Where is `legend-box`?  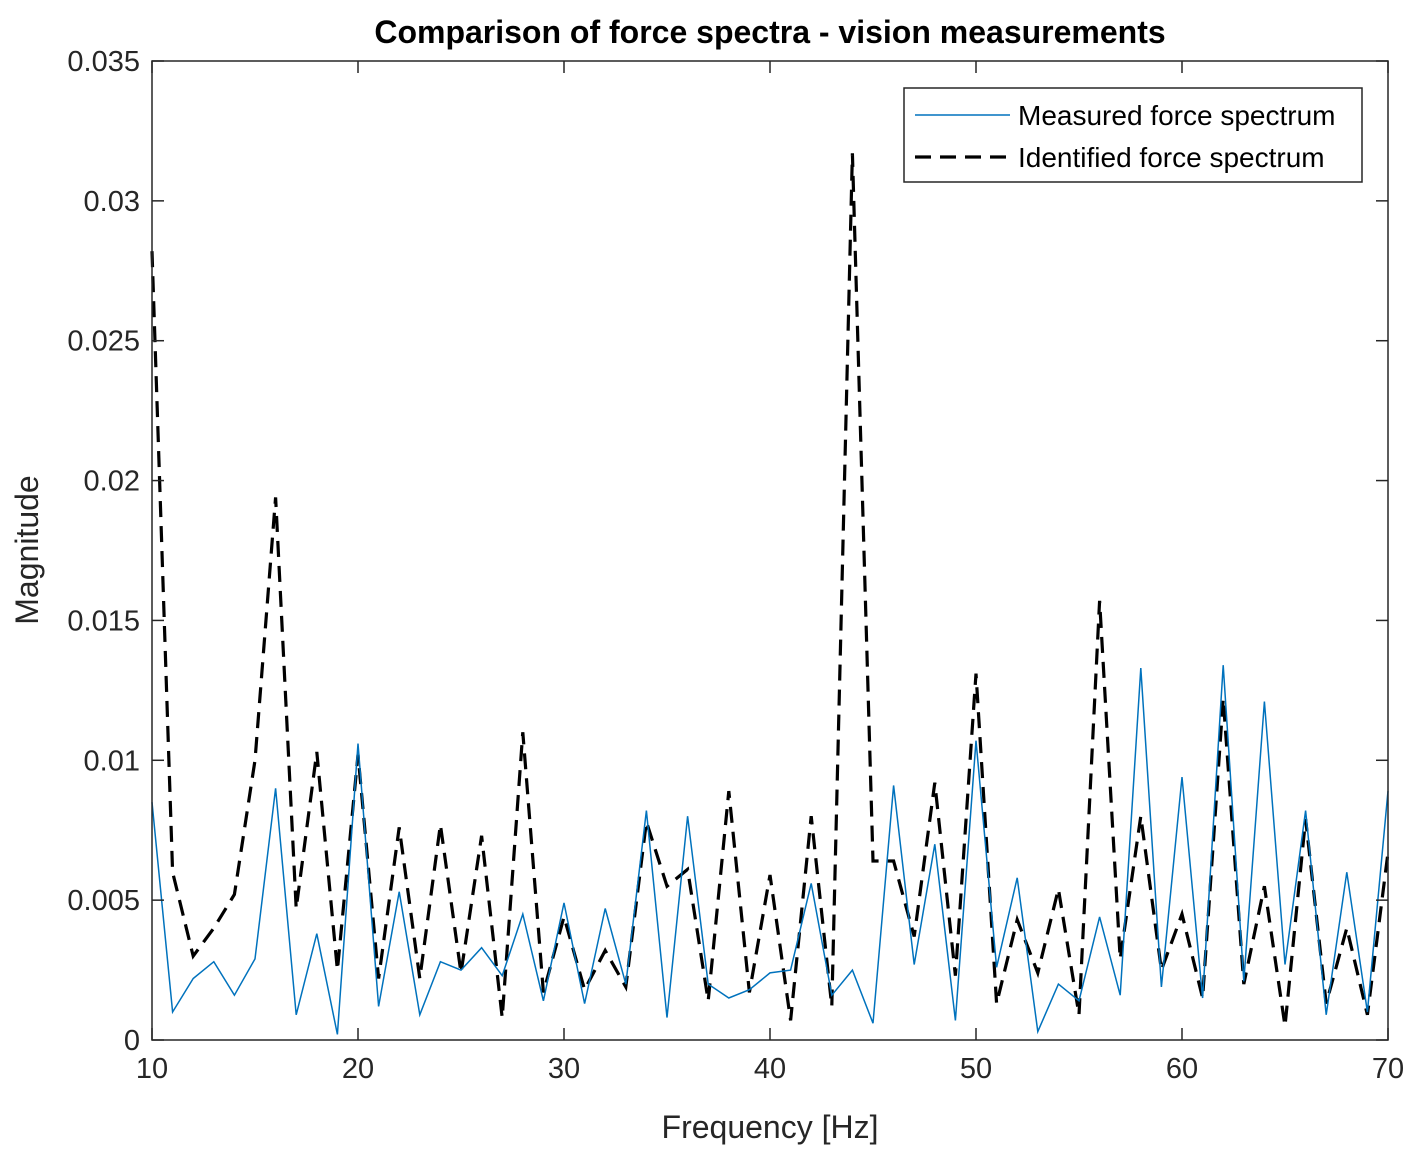
legend-box is located at coordinates (1133, 135).